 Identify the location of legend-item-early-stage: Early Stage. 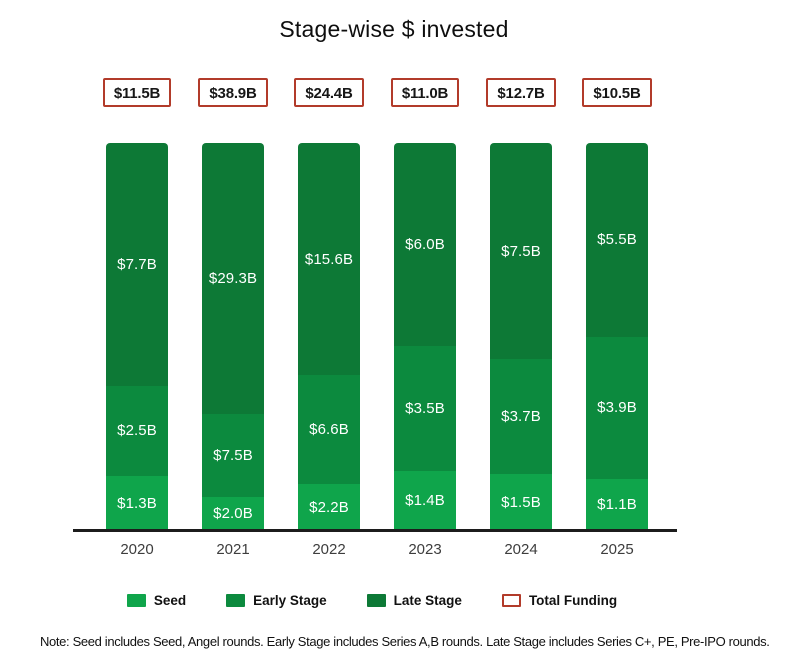
(276, 600).